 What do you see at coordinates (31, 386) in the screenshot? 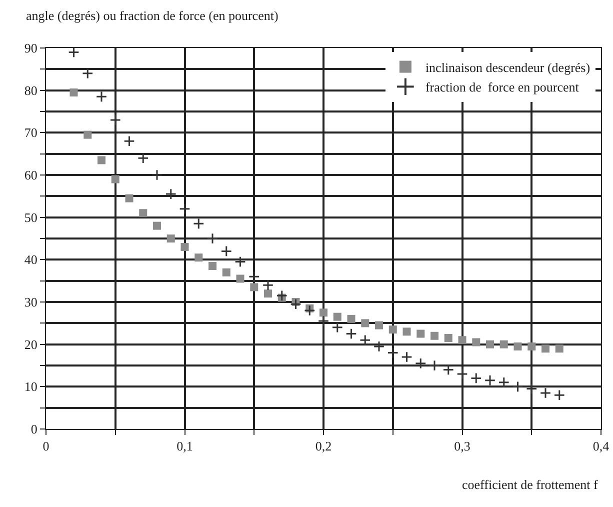
I see `y-tick-label: 10` at bounding box center [31, 386].